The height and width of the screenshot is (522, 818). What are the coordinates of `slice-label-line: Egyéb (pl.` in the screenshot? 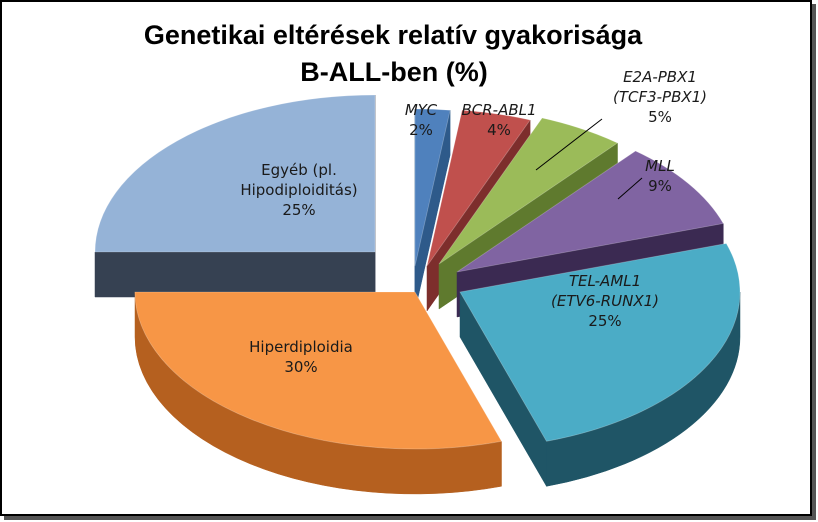 It's located at (299, 170).